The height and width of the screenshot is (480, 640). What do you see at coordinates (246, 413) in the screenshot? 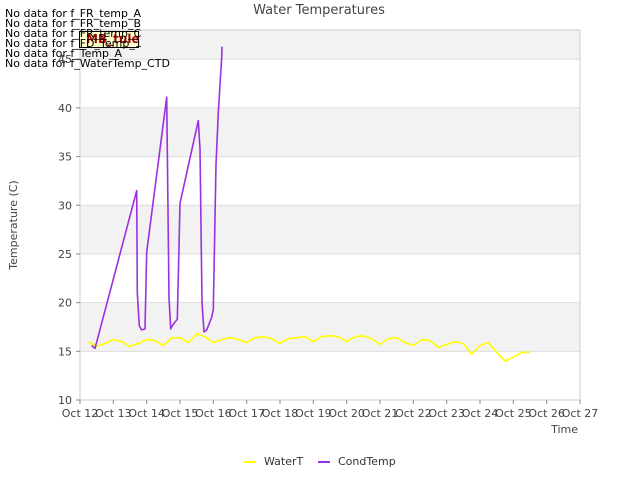
I see `x-tick-label: Oct 17` at bounding box center [246, 413].